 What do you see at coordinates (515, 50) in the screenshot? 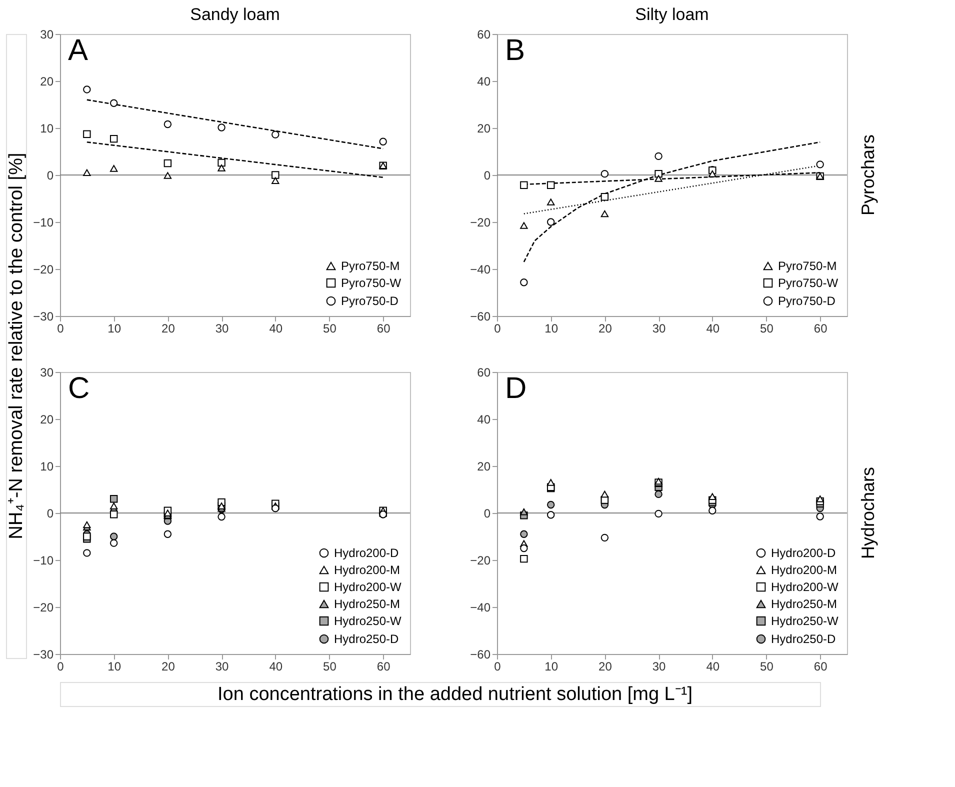
I see `annotation: B` at bounding box center [515, 50].